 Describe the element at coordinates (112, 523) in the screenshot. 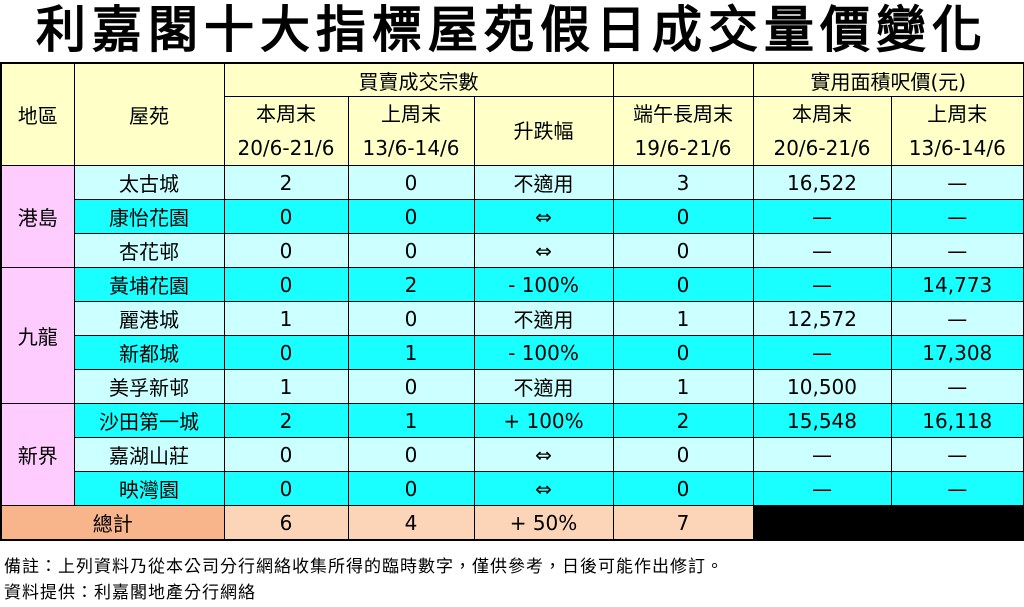

I see `total-label: 總計` at that location.